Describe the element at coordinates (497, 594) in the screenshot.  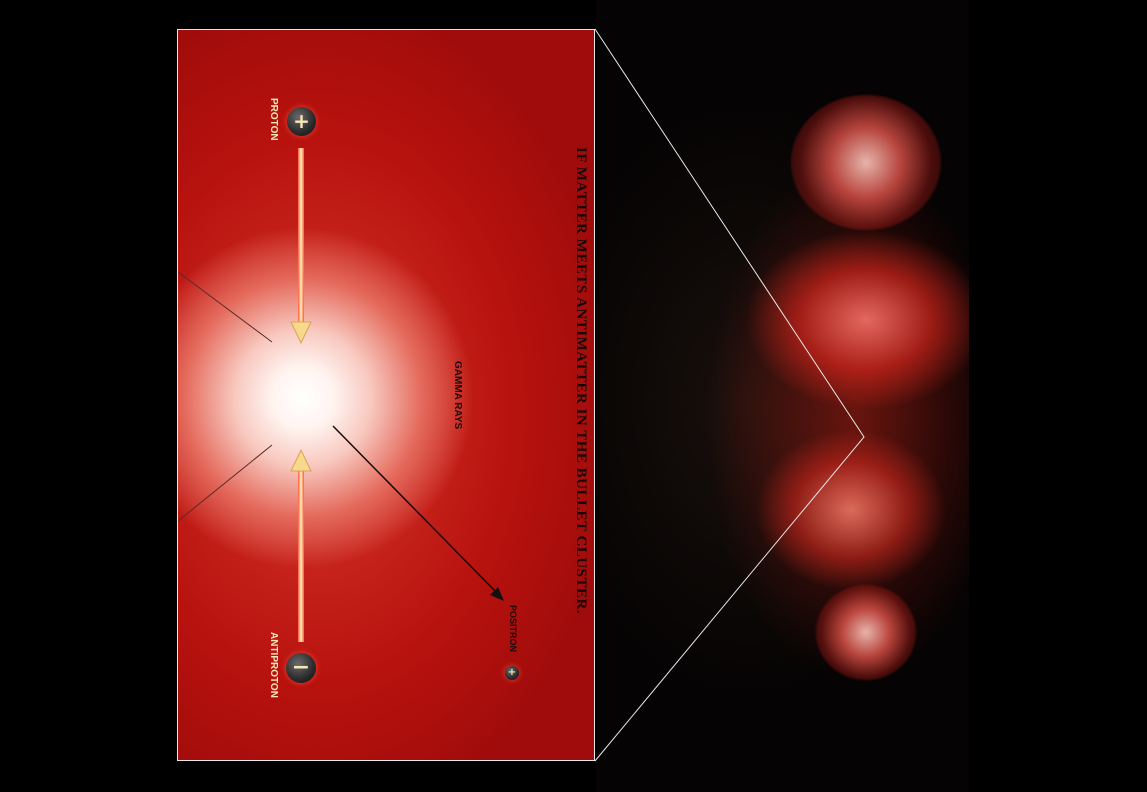
I see `positron-arrowhead` at that location.